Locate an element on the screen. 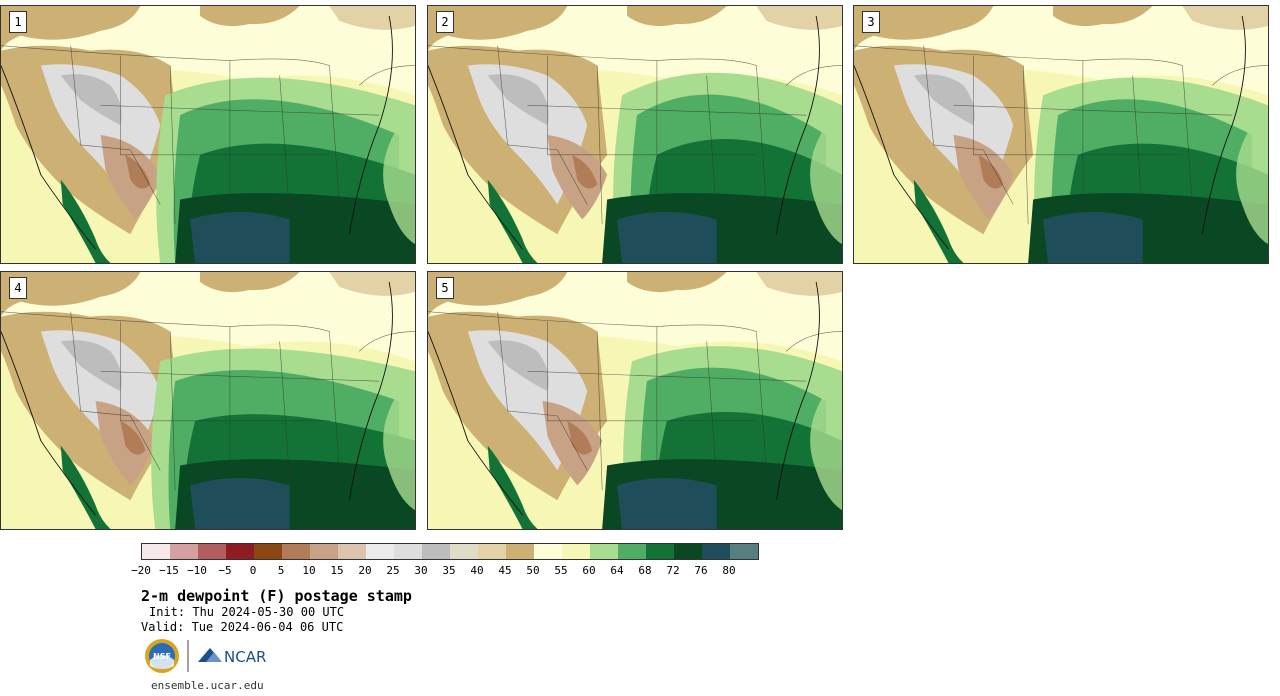 This screenshot has width=1280, height=696. ncar-wordmark: NCAR is located at coordinates (245, 657).